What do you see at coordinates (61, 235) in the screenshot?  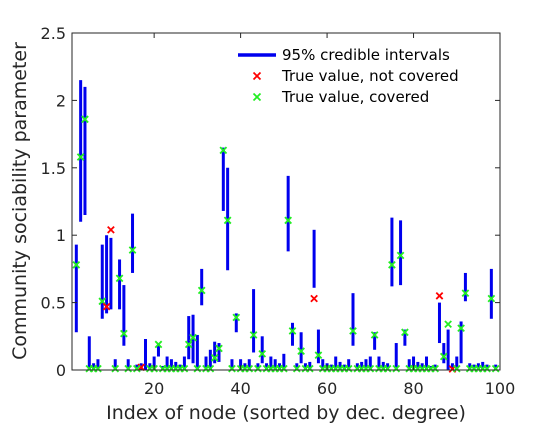 I see `y-tick-label: 1` at bounding box center [61, 235].